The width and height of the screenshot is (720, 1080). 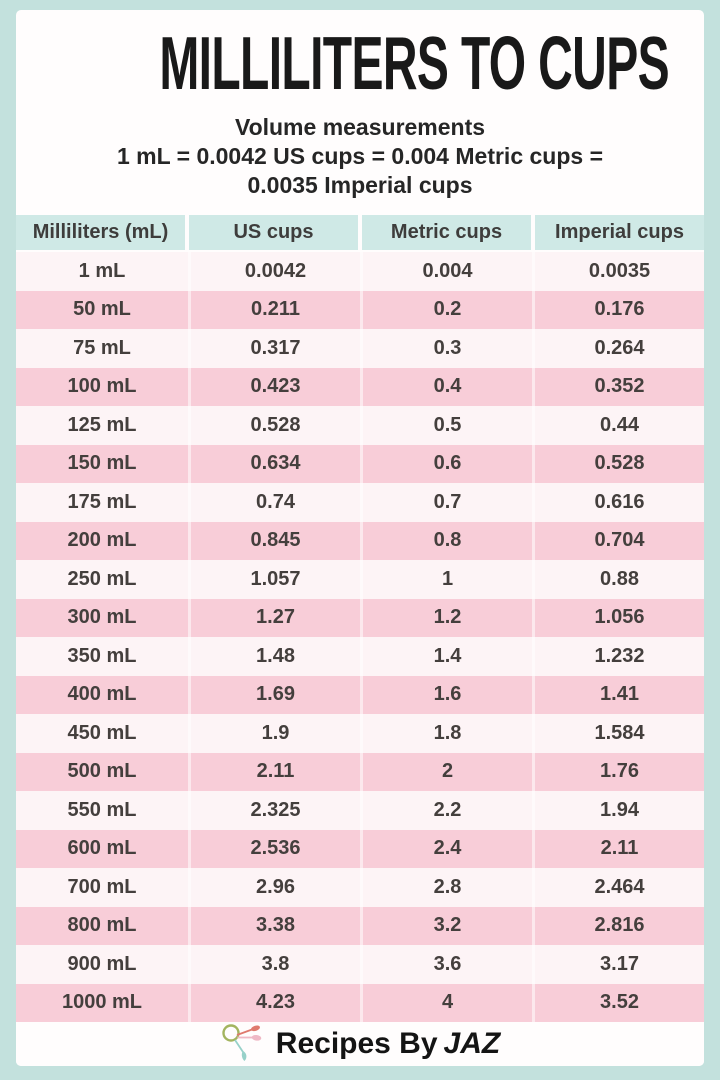 What do you see at coordinates (102, 694) in the screenshot?
I see `table-cell-milliliters: 400 mL` at bounding box center [102, 694].